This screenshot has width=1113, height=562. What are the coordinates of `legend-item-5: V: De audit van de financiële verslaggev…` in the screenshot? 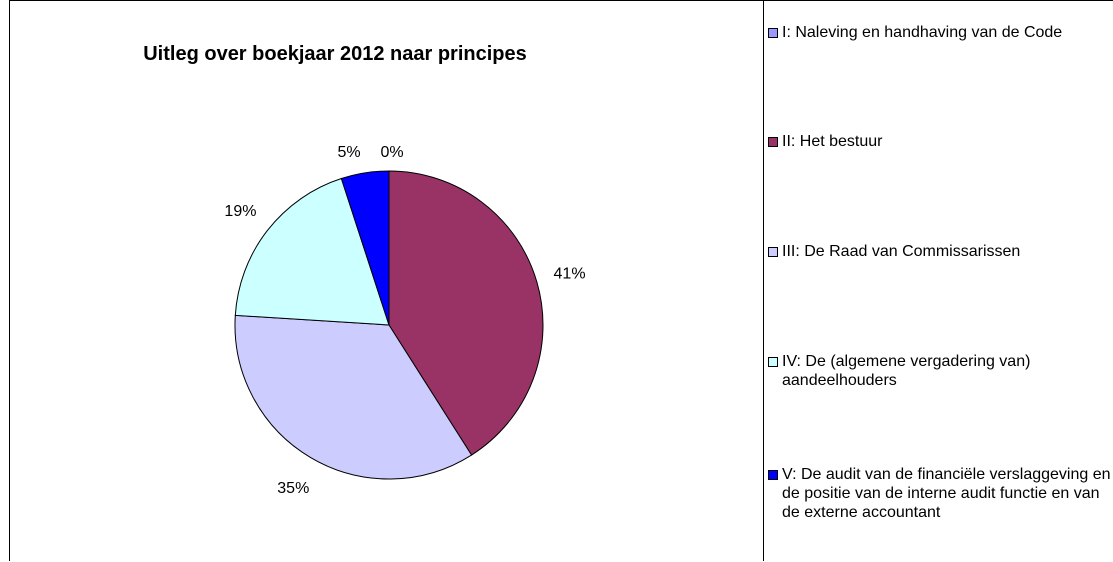 It's located at (940, 493).